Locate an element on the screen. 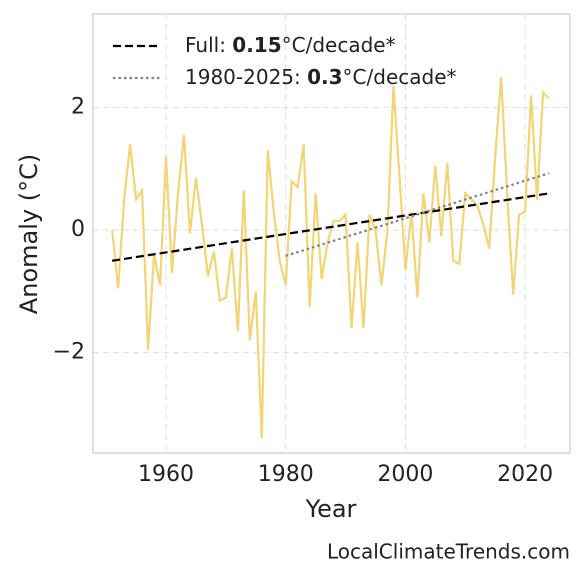 The height and width of the screenshot is (580, 585). x-axis-label: Year is located at coordinates (331, 509).